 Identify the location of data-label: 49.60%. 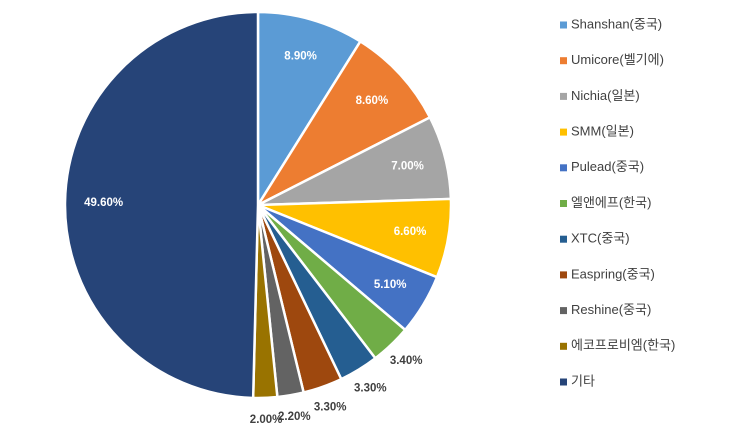
(103, 203).